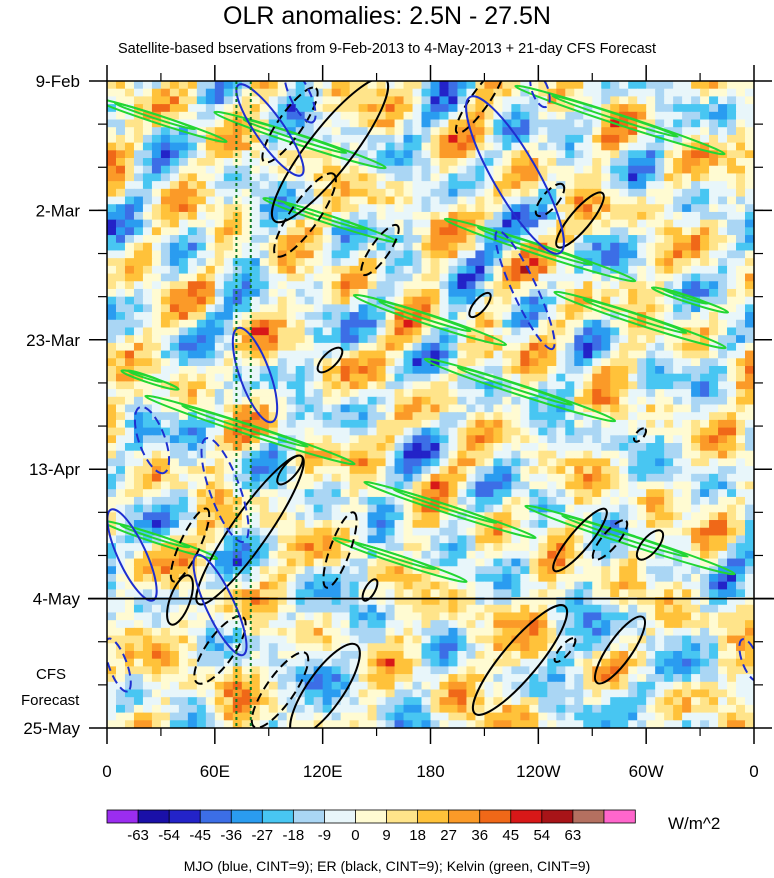 This screenshot has height=878, width=774. What do you see at coordinates (53, 340) in the screenshot?
I see `y-tick-label-2: 23-Mar` at bounding box center [53, 340].